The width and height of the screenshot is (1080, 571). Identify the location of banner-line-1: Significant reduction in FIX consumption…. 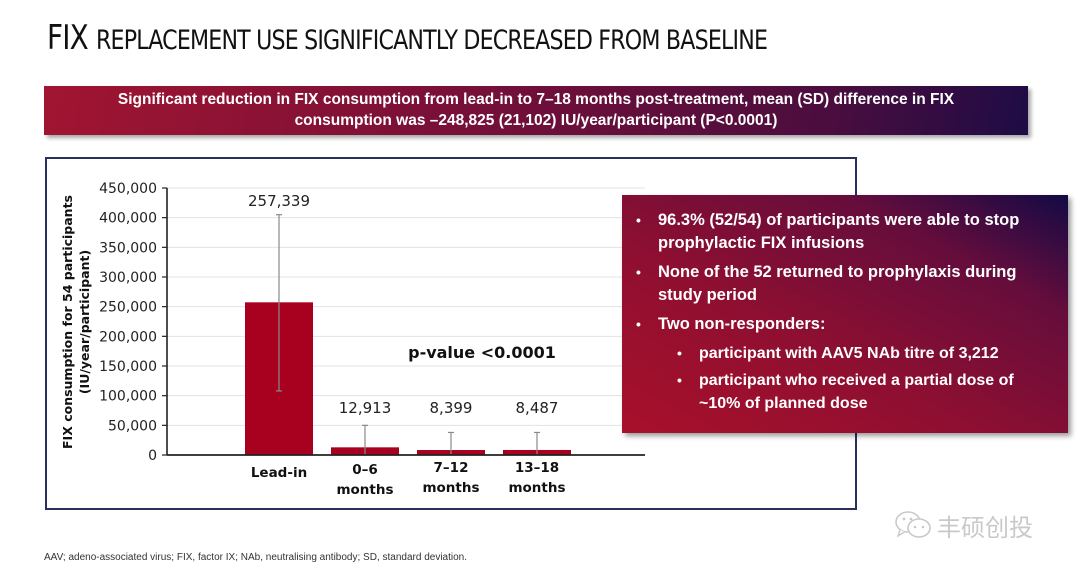
(536, 99).